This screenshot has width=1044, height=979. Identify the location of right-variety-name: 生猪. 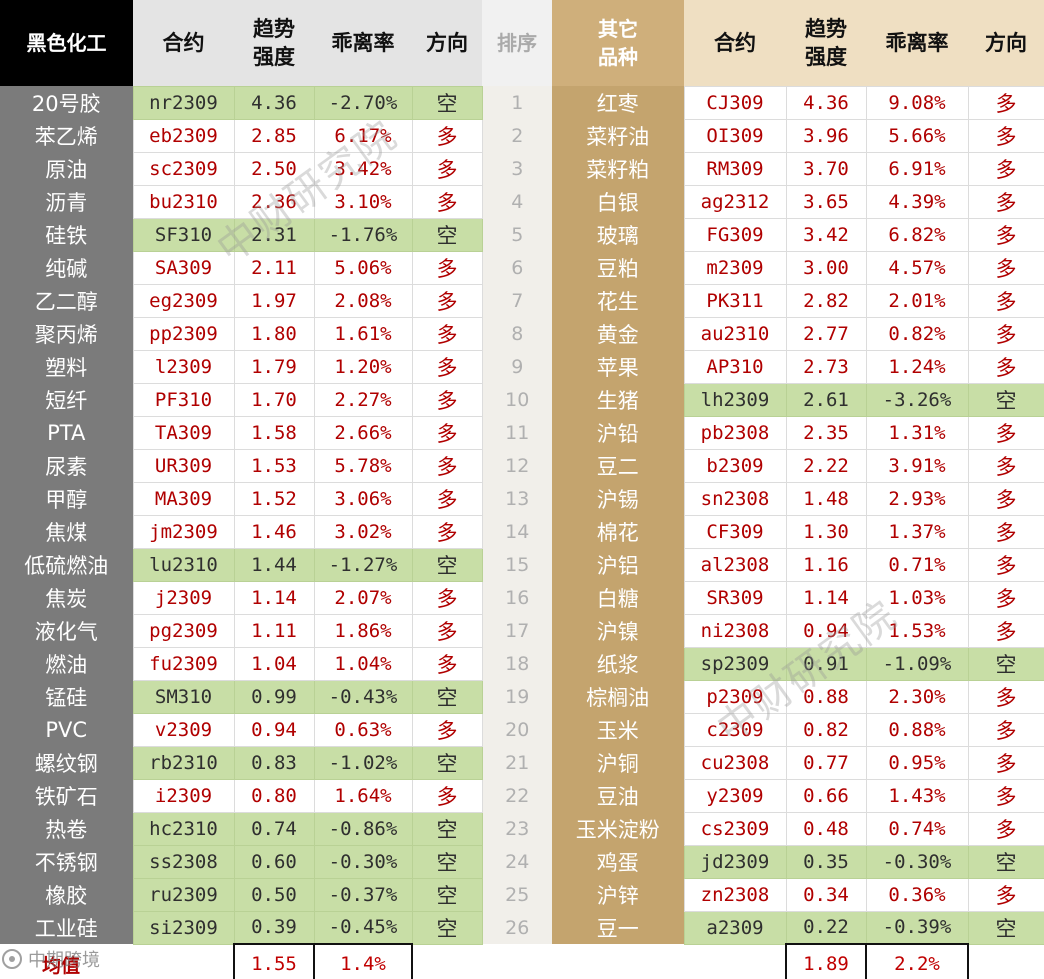
(618, 399).